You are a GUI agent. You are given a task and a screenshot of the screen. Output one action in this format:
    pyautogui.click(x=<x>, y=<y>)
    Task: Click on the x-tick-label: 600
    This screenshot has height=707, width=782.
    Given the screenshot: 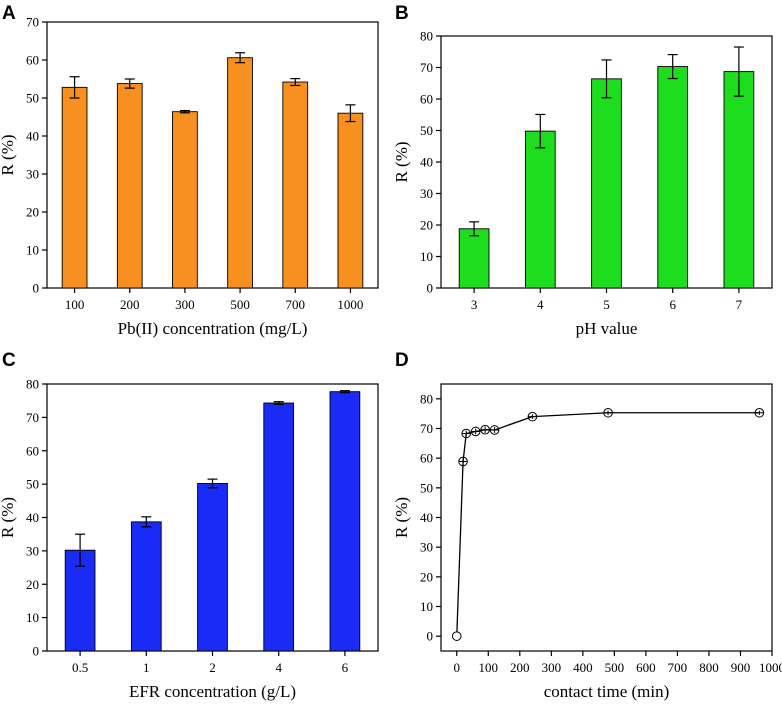 What is the action you would take?
    pyautogui.click(x=646, y=667)
    